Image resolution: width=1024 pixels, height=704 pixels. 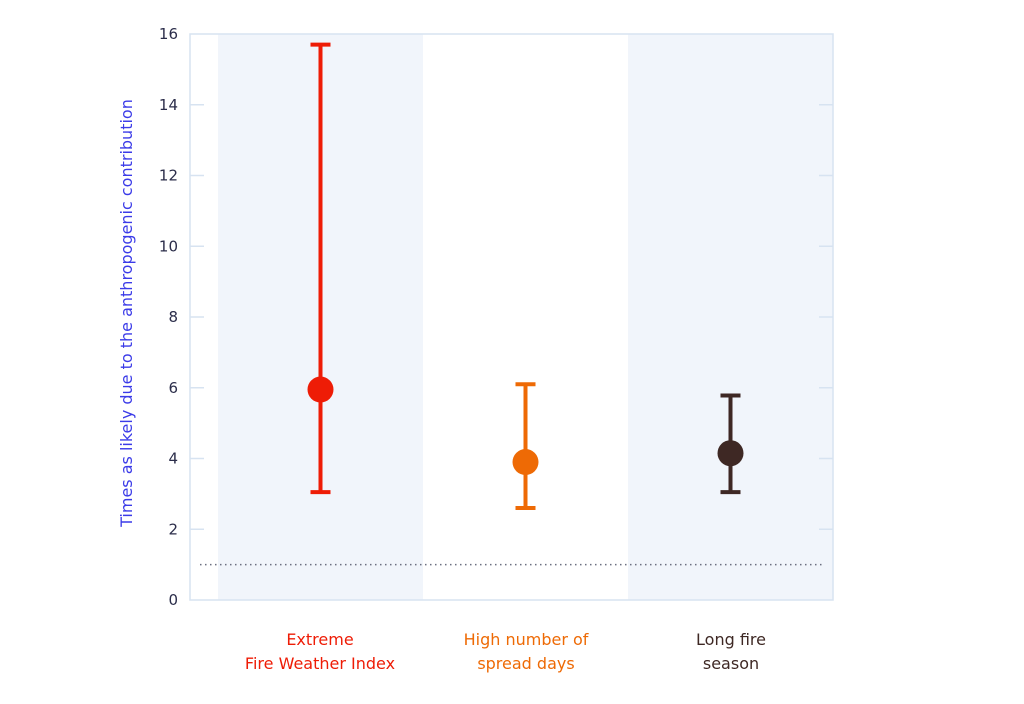 I want to click on y-tick-label: 2, so click(x=173, y=529).